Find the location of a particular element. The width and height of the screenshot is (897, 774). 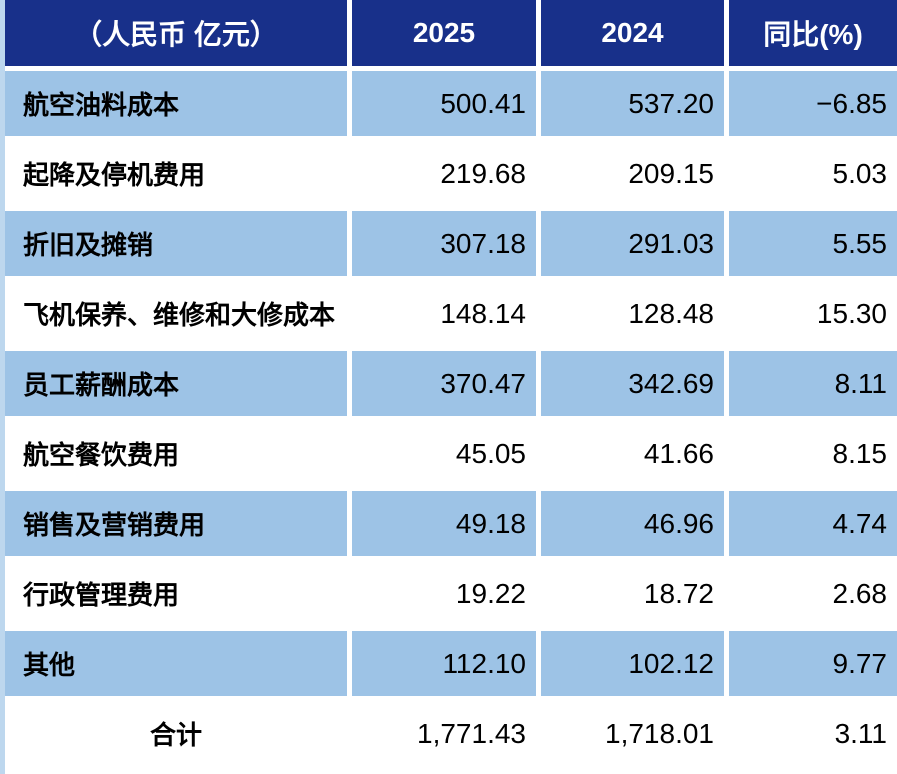

value-yoy: 8.15 is located at coordinates (813, 453).